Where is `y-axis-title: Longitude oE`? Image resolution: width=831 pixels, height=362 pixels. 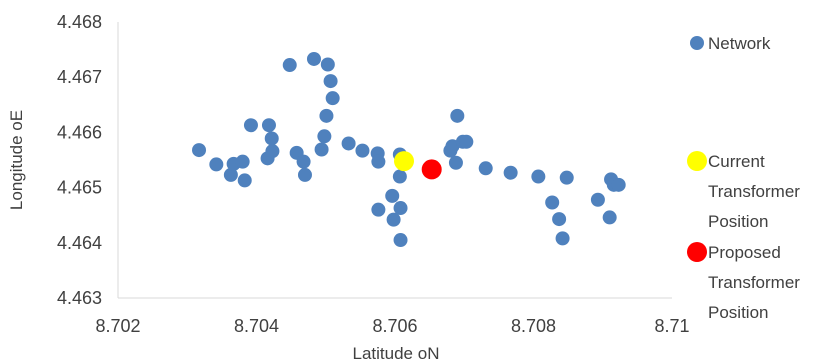
y-axis-title: Longitude oE is located at coordinates (16, 160).